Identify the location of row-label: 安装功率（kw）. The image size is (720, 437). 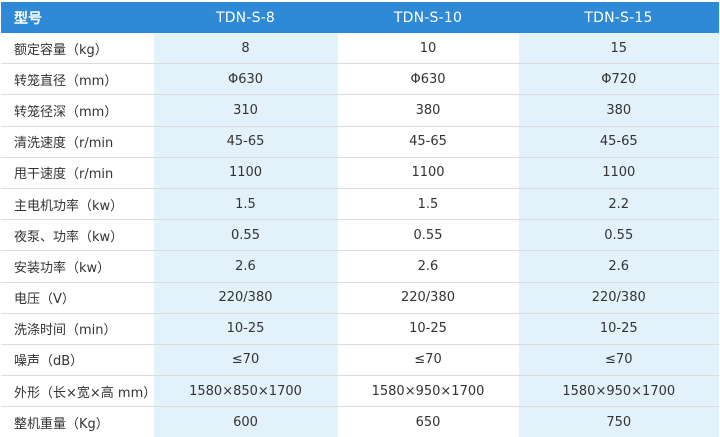
(77, 266).